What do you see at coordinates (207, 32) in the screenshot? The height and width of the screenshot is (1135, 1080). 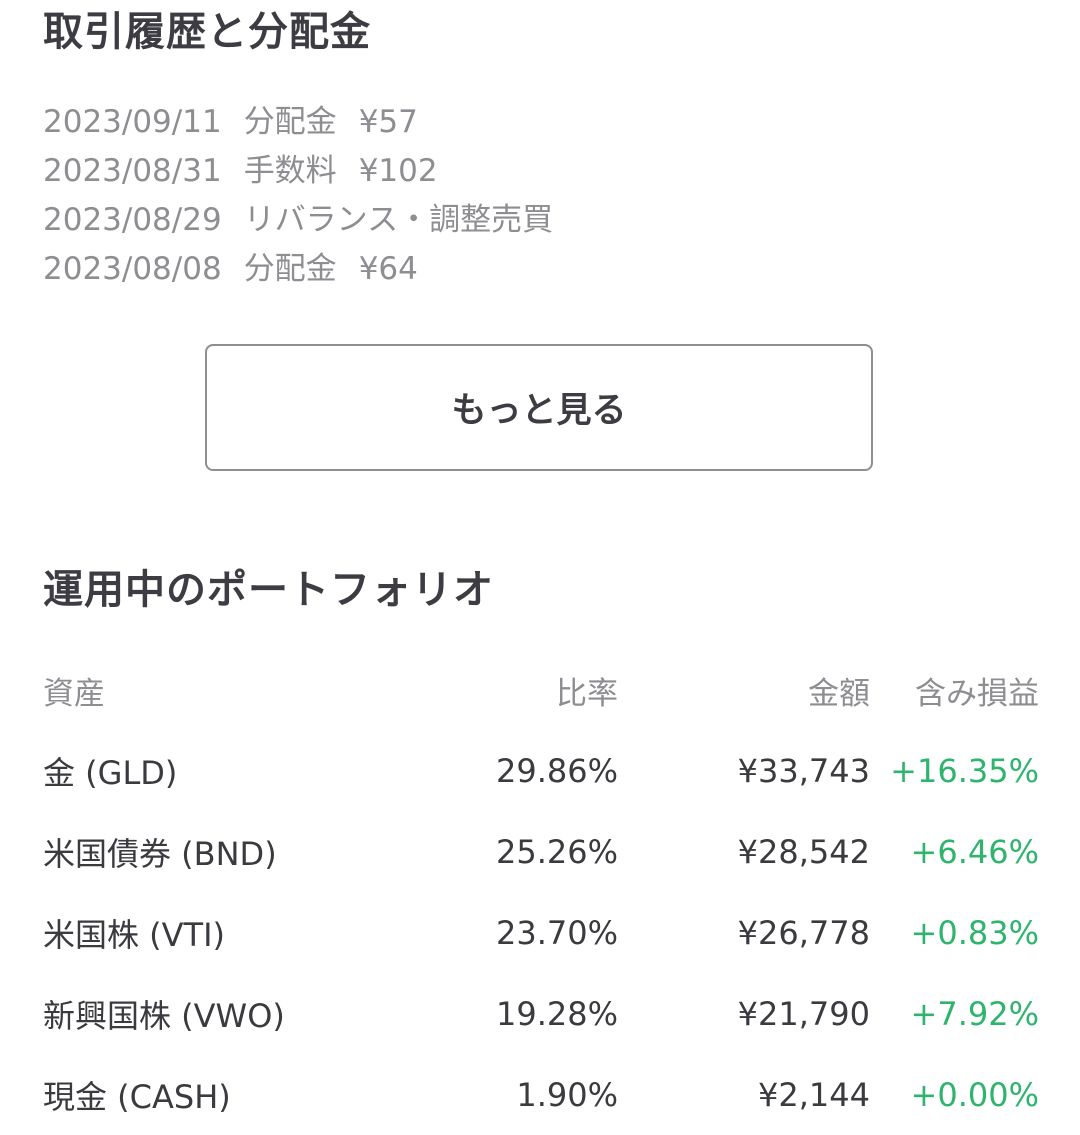 I see `history-section-title: 取引履歴と分配金` at bounding box center [207, 32].